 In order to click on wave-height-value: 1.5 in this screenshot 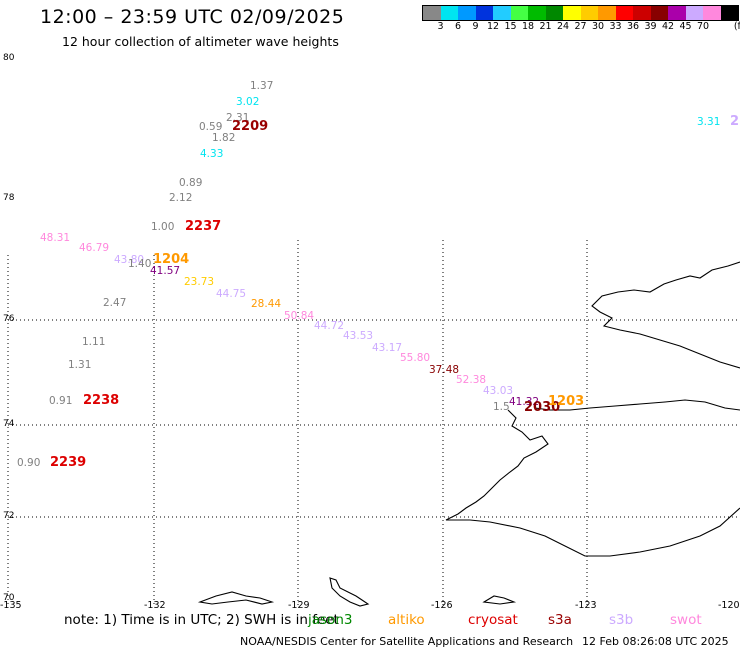, I will do `click(501, 407)`.